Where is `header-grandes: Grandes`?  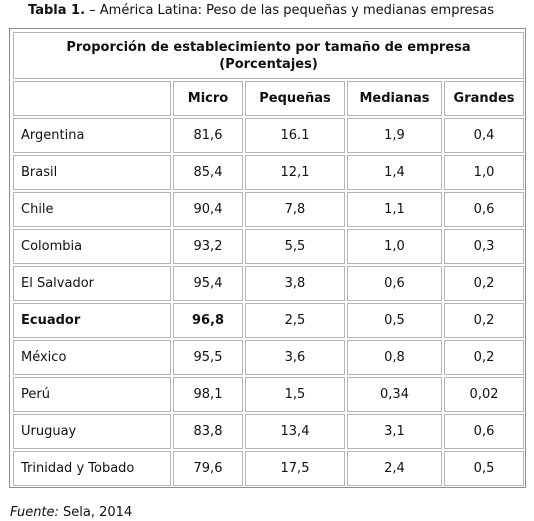 header-grandes: Grandes is located at coordinates (484, 98).